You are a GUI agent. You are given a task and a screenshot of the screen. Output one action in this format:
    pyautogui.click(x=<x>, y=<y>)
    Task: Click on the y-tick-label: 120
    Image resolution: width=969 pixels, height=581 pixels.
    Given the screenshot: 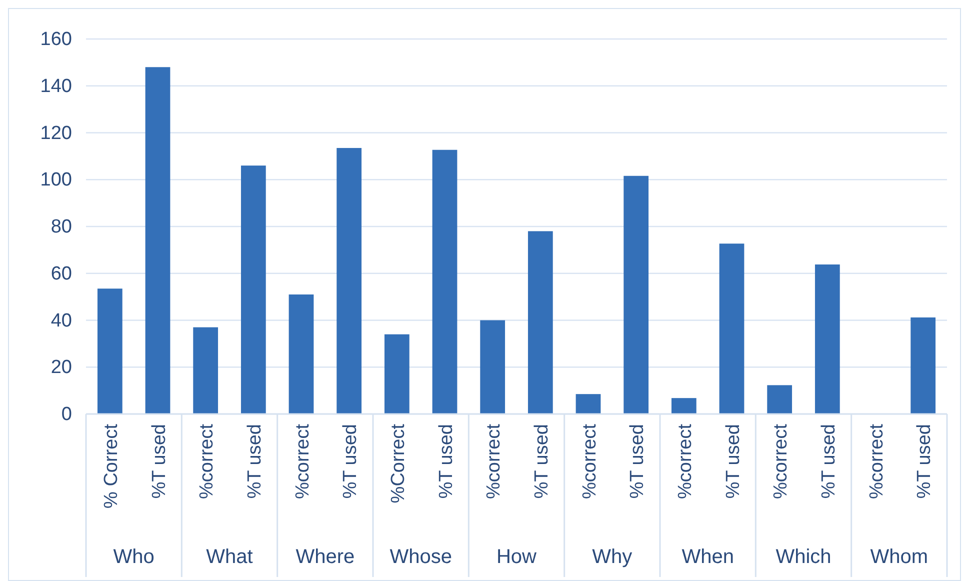 What is the action you would take?
    pyautogui.click(x=56, y=133)
    